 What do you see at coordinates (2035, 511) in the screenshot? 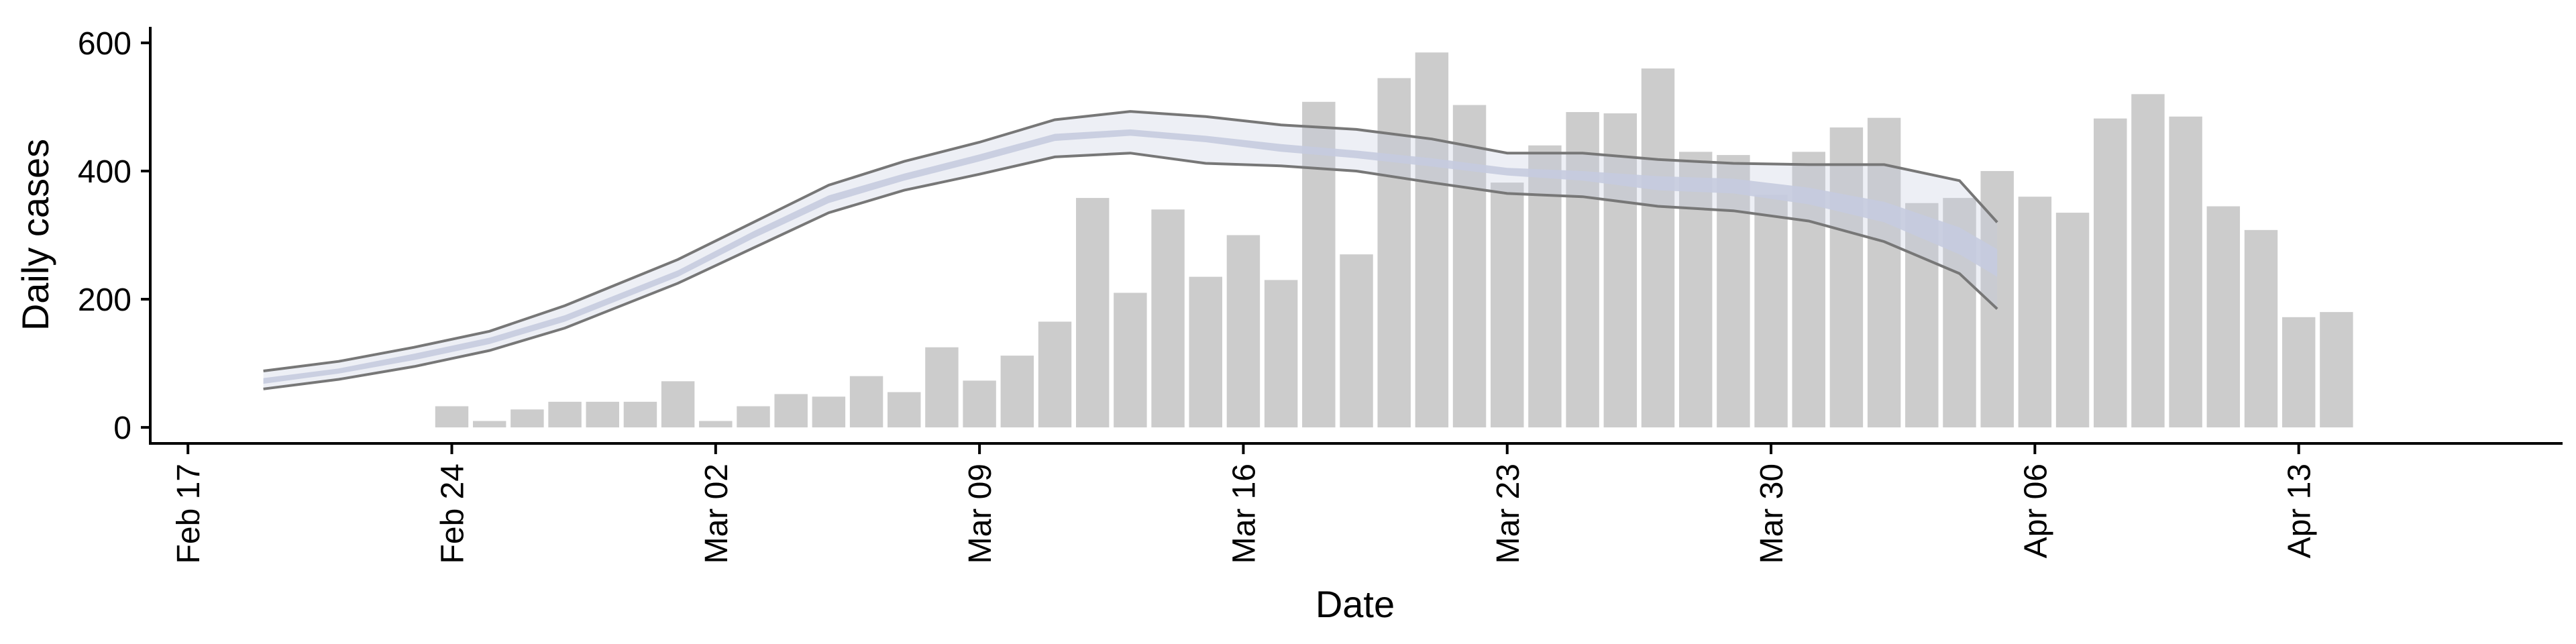
I see `x-tick-label: Apr 06` at bounding box center [2035, 511].